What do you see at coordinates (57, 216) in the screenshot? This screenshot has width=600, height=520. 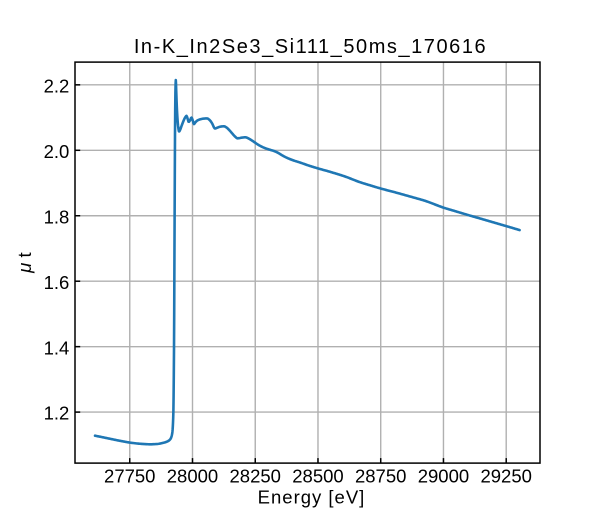 I see `svg-text: 1.8` at bounding box center [57, 216].